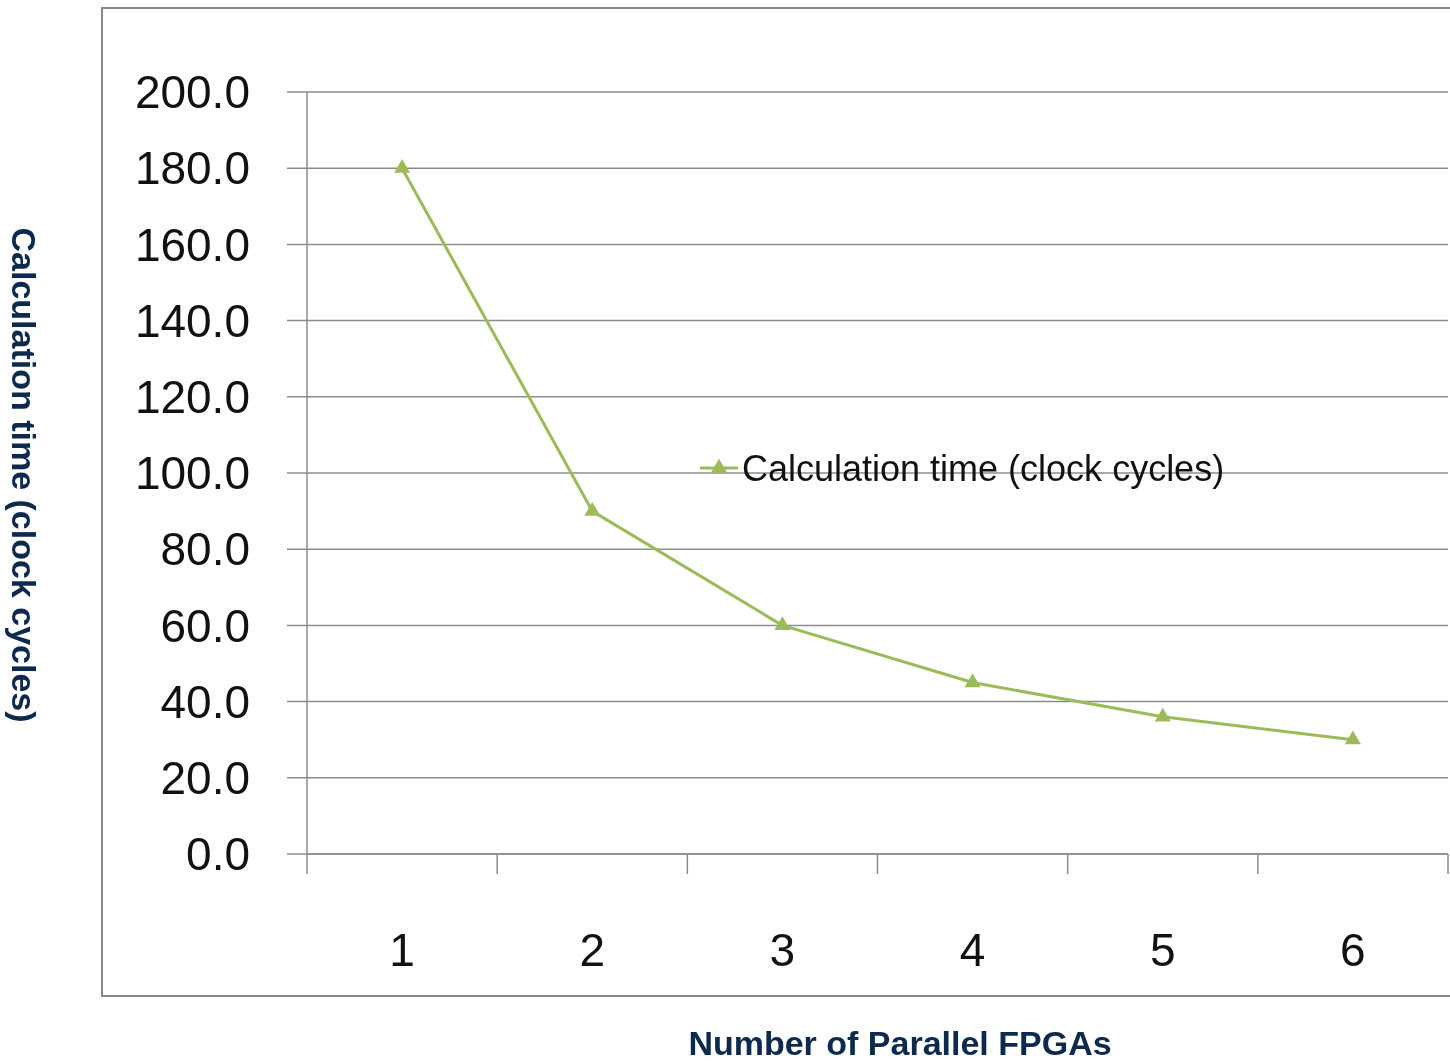 The width and height of the screenshot is (1450, 1061). I want to click on y-tick-label: 60.0, so click(205, 625).